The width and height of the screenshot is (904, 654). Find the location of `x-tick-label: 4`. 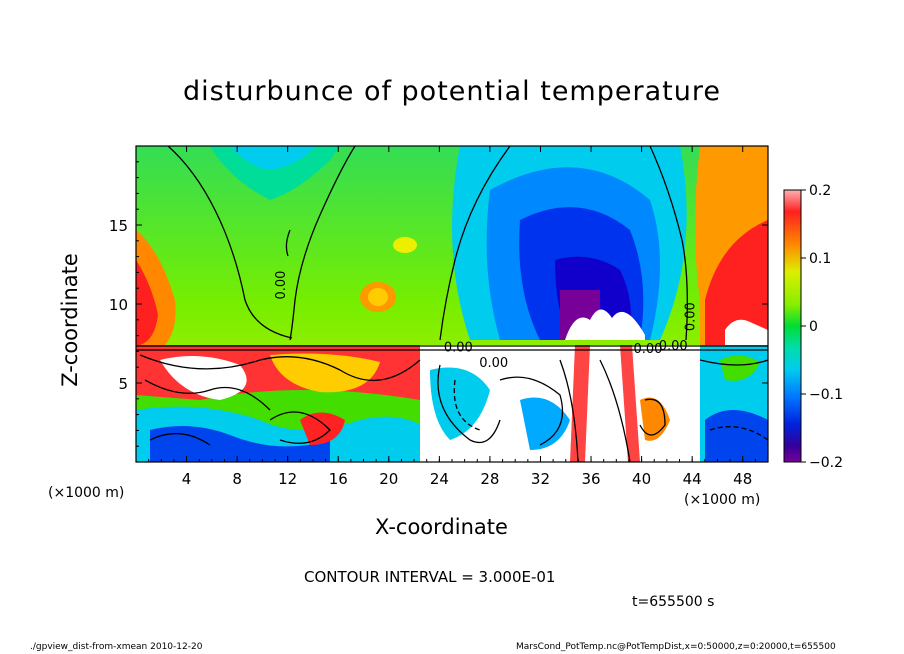

x-tick-label: 4 is located at coordinates (187, 479).